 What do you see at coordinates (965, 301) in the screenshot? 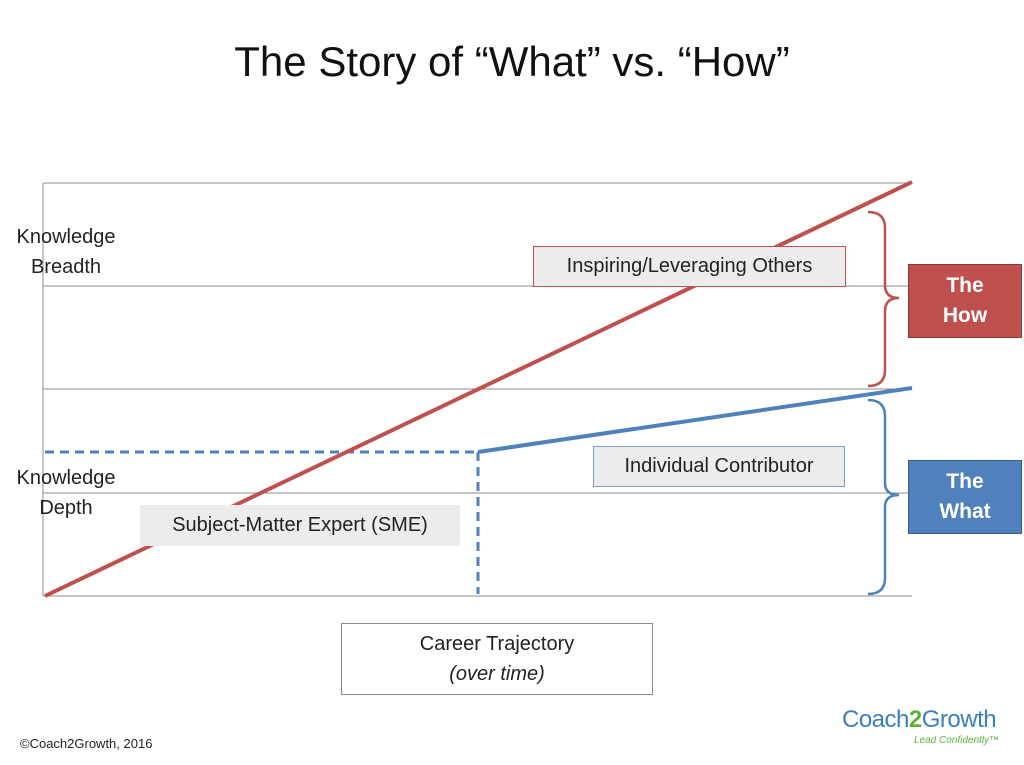
I see `the-how-tile: The How` at bounding box center [965, 301].